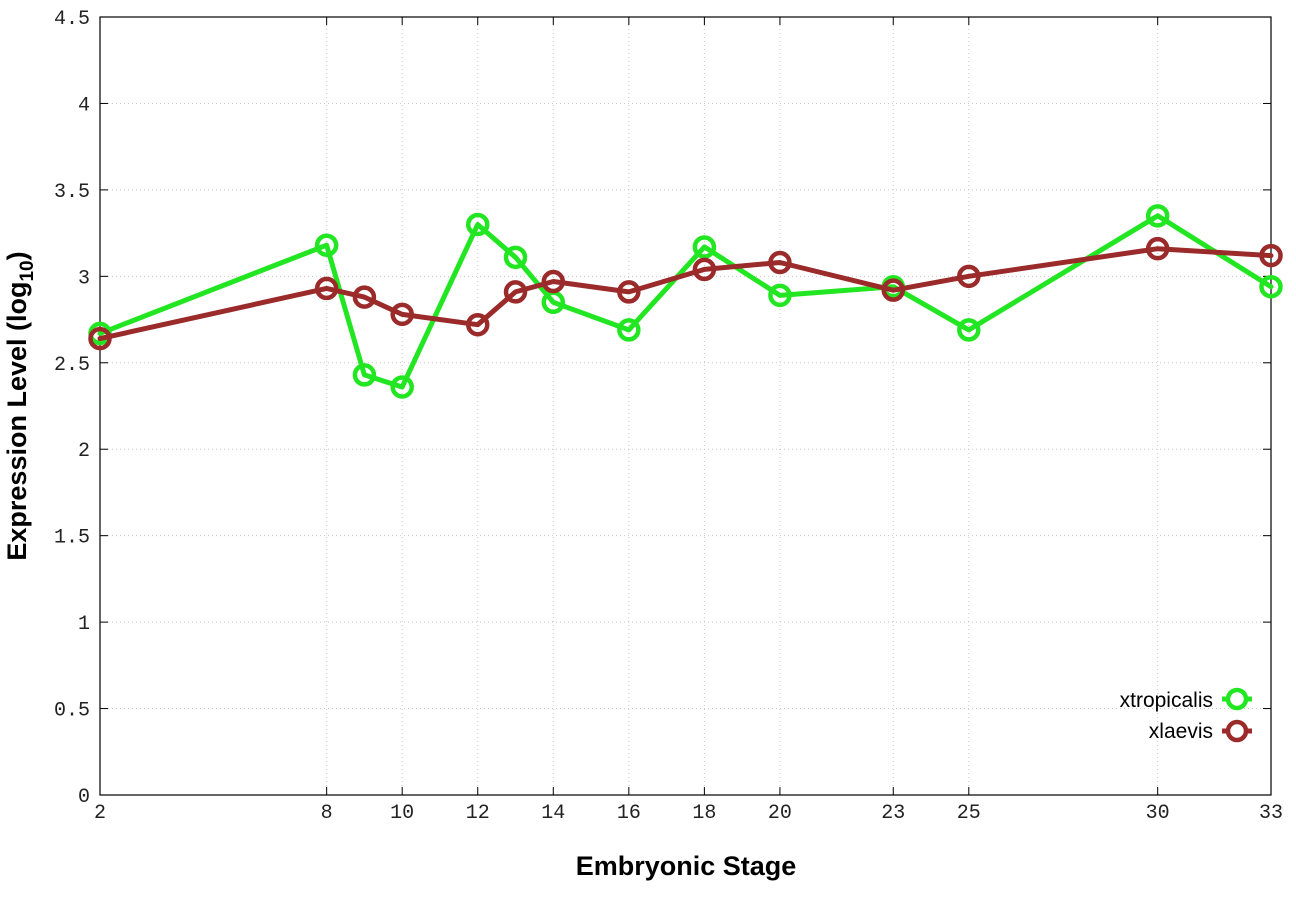 This screenshot has width=1296, height=907. What do you see at coordinates (969, 813) in the screenshot?
I see `x-tick-label: 25` at bounding box center [969, 813].